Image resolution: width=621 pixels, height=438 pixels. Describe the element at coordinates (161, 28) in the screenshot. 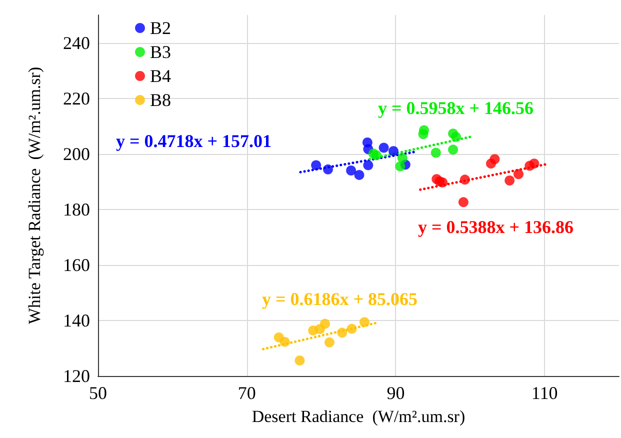

I see `legend-label: B2` at that location.